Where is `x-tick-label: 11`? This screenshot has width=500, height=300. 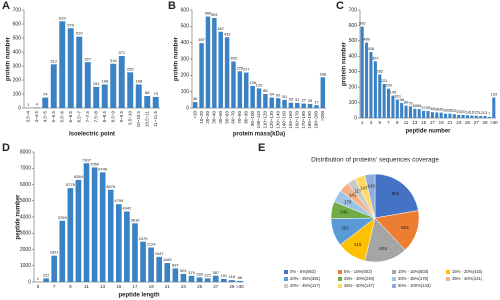
x-tick-label: 11 is located at coordinates (86, 286).